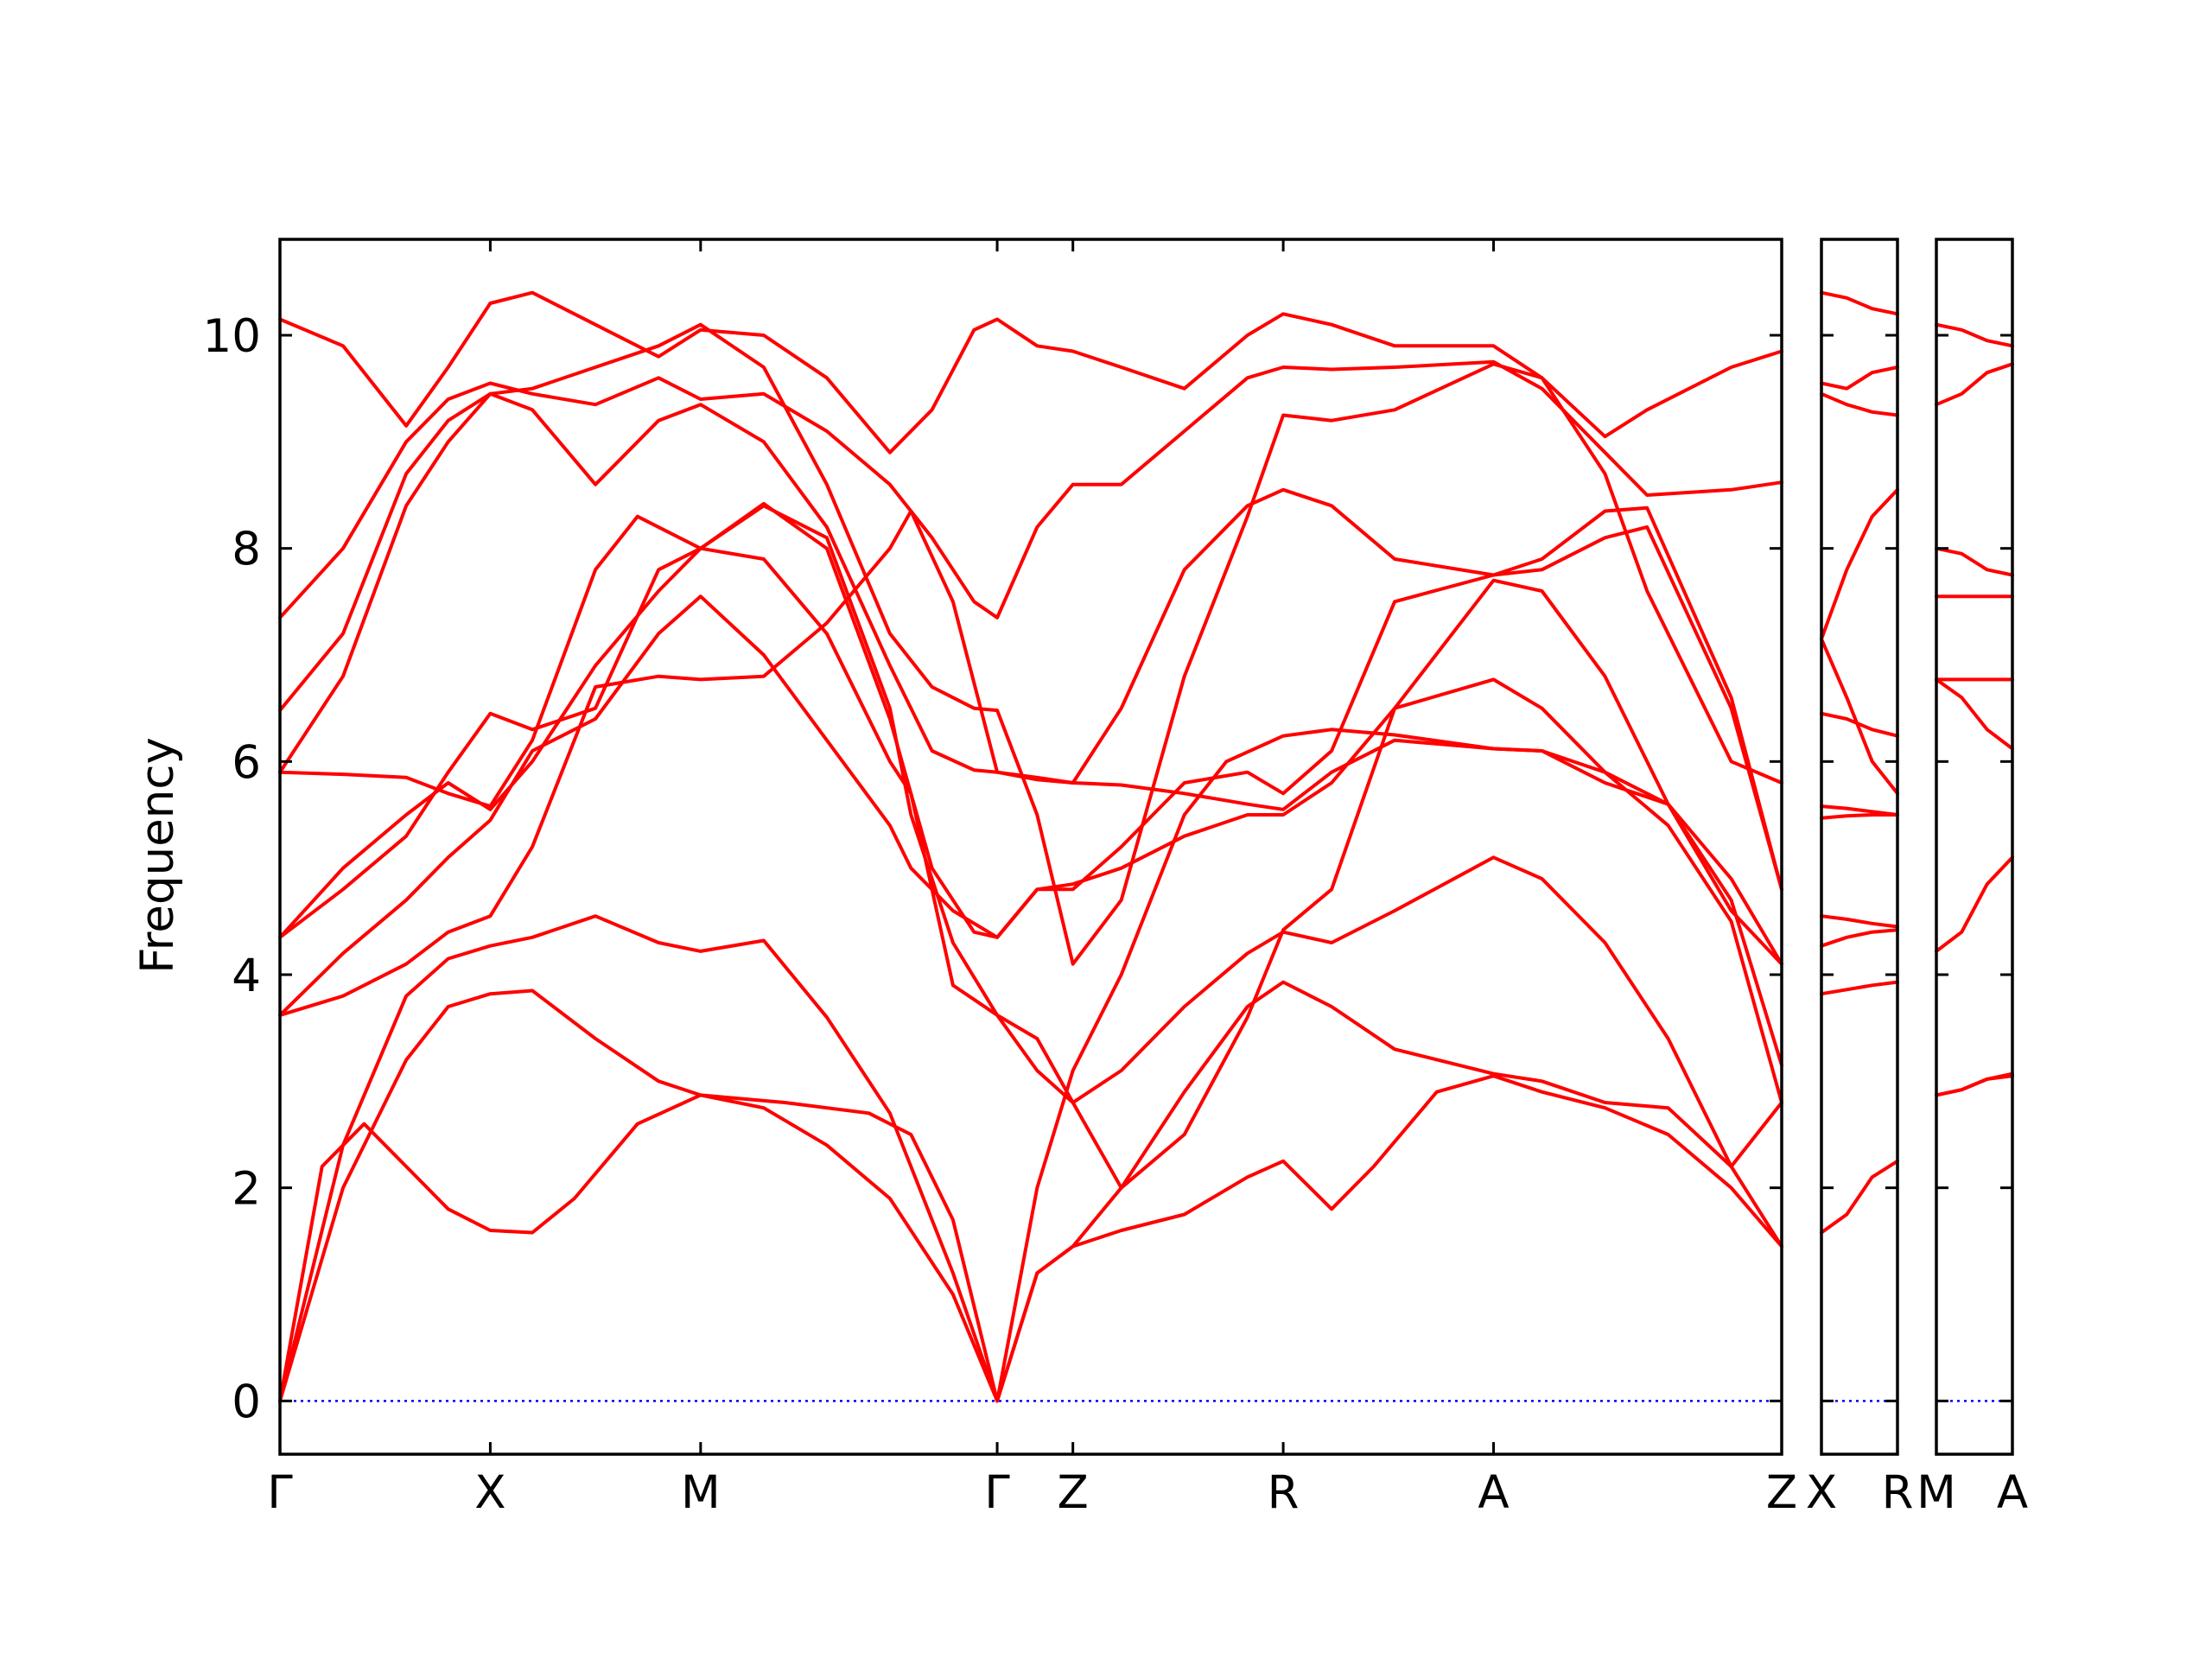  Describe the element at coordinates (1898, 1492) in the screenshot. I see `x-tick-label-2-2: R` at that location.